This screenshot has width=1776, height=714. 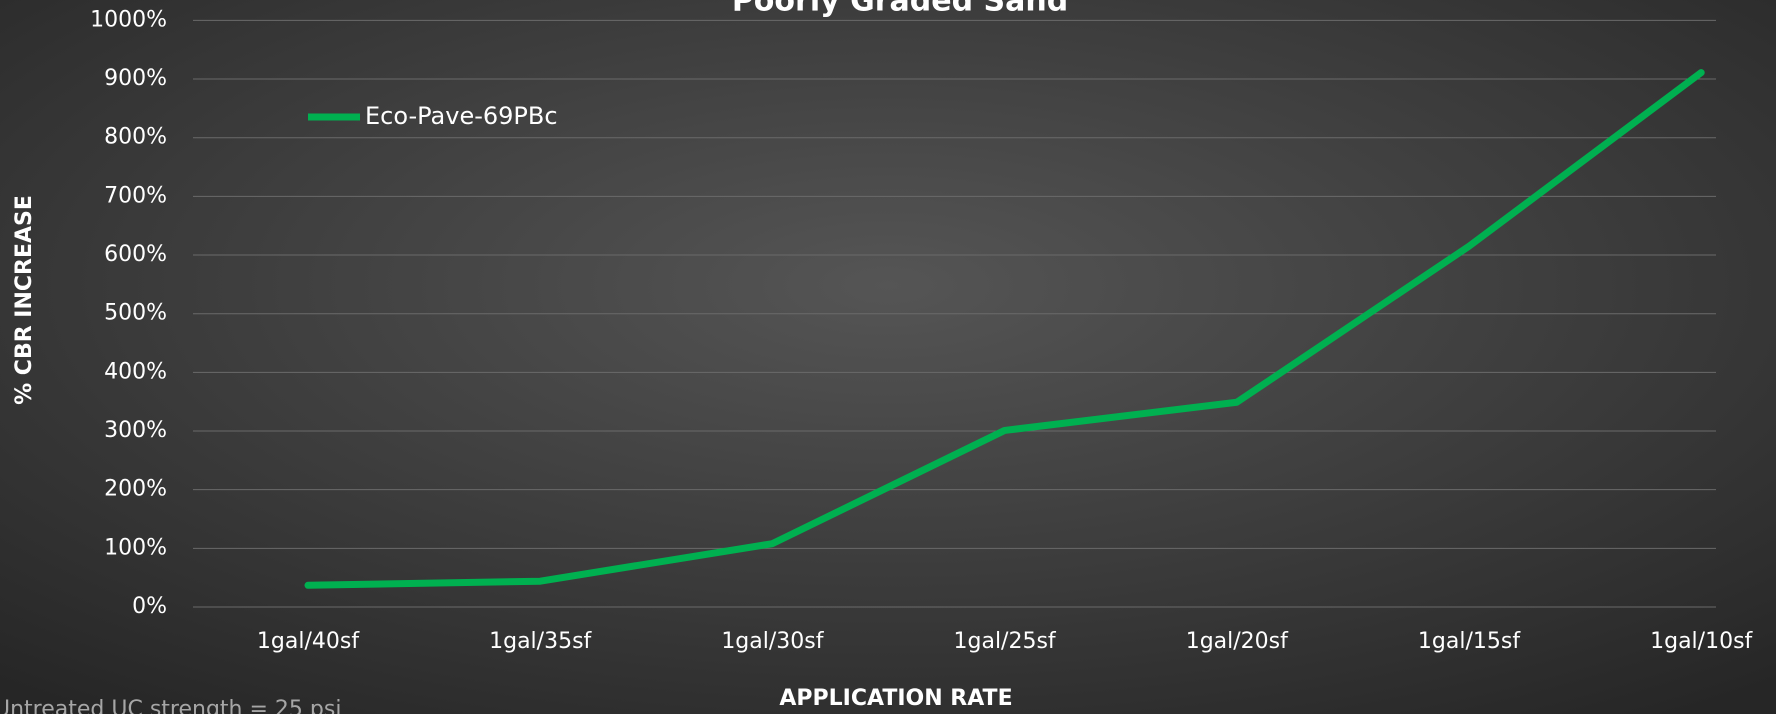 What do you see at coordinates (308, 641) in the screenshot?
I see `x-tick-label: 1gal/40sf` at bounding box center [308, 641].